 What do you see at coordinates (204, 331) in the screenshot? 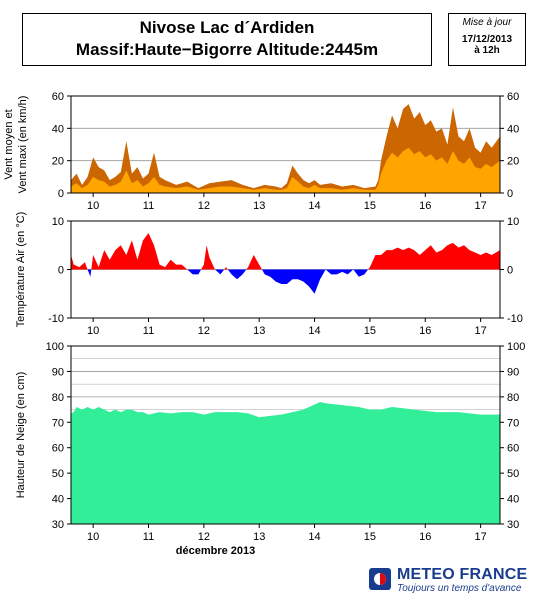
I see `temperature-xtick-label: 12` at bounding box center [204, 331].